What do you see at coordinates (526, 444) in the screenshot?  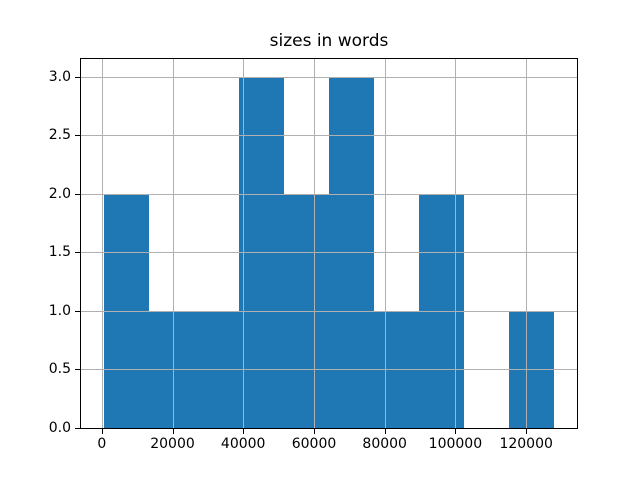 I see `x-tick-label: 120000` at bounding box center [526, 444].